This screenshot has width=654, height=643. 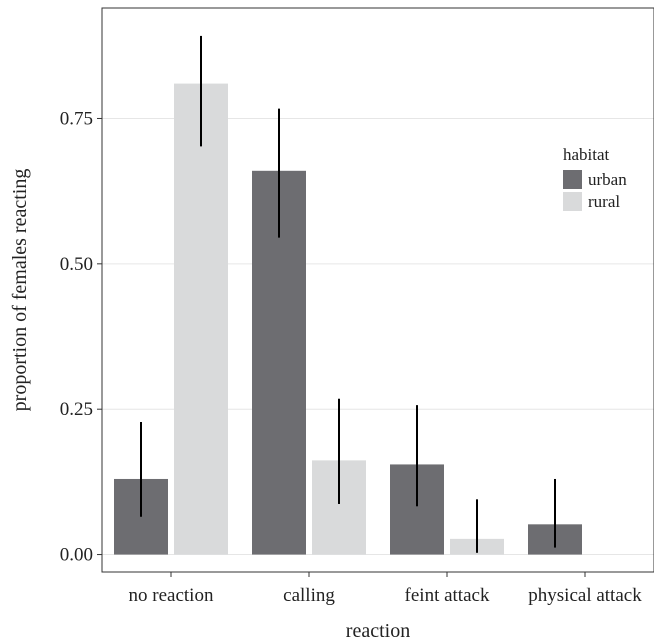 What do you see at coordinates (447, 595) in the screenshot?
I see `x-tick-label: feint attack` at bounding box center [447, 595].